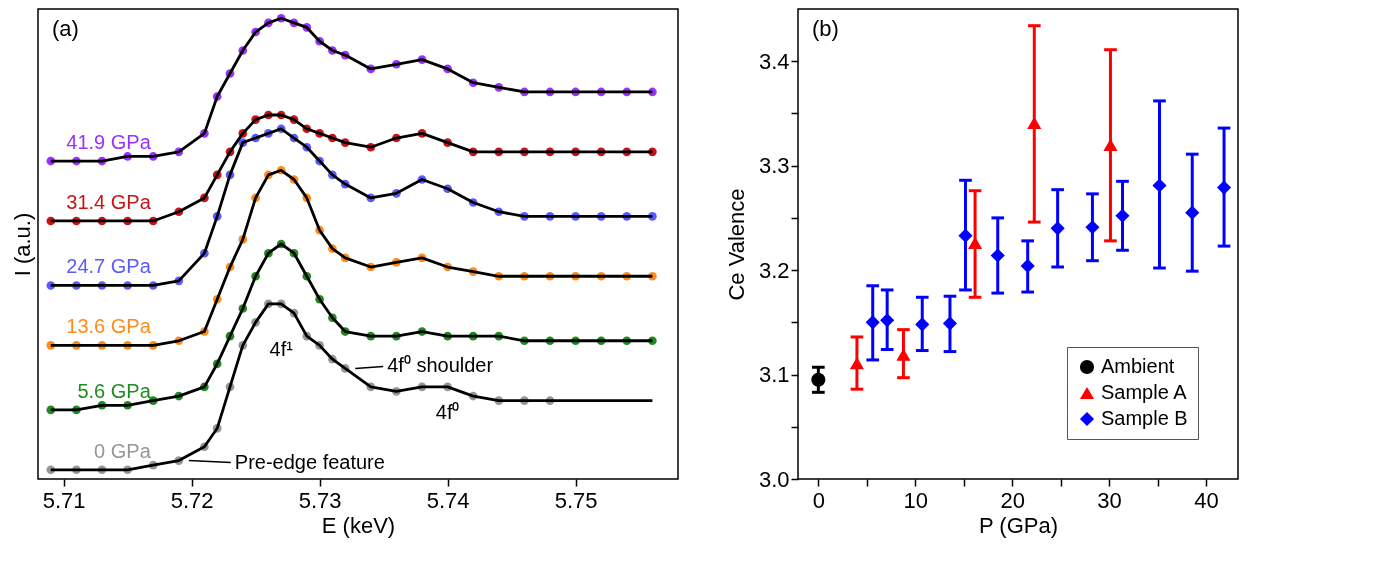 Image resolution: width=1378 pixels, height=571 pixels. I want to click on x-tick-label: 0, so click(818, 500).